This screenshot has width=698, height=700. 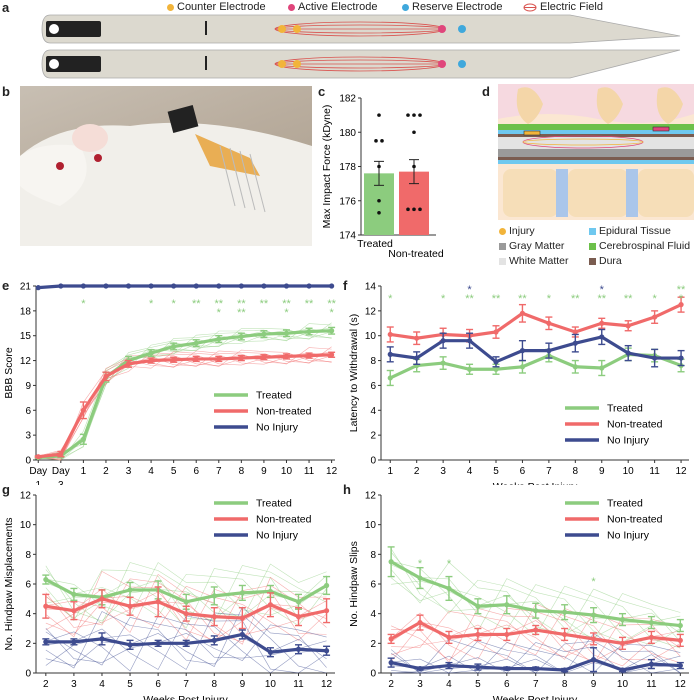 I want to click on x-tick-label: 6, so click(x=507, y=684).